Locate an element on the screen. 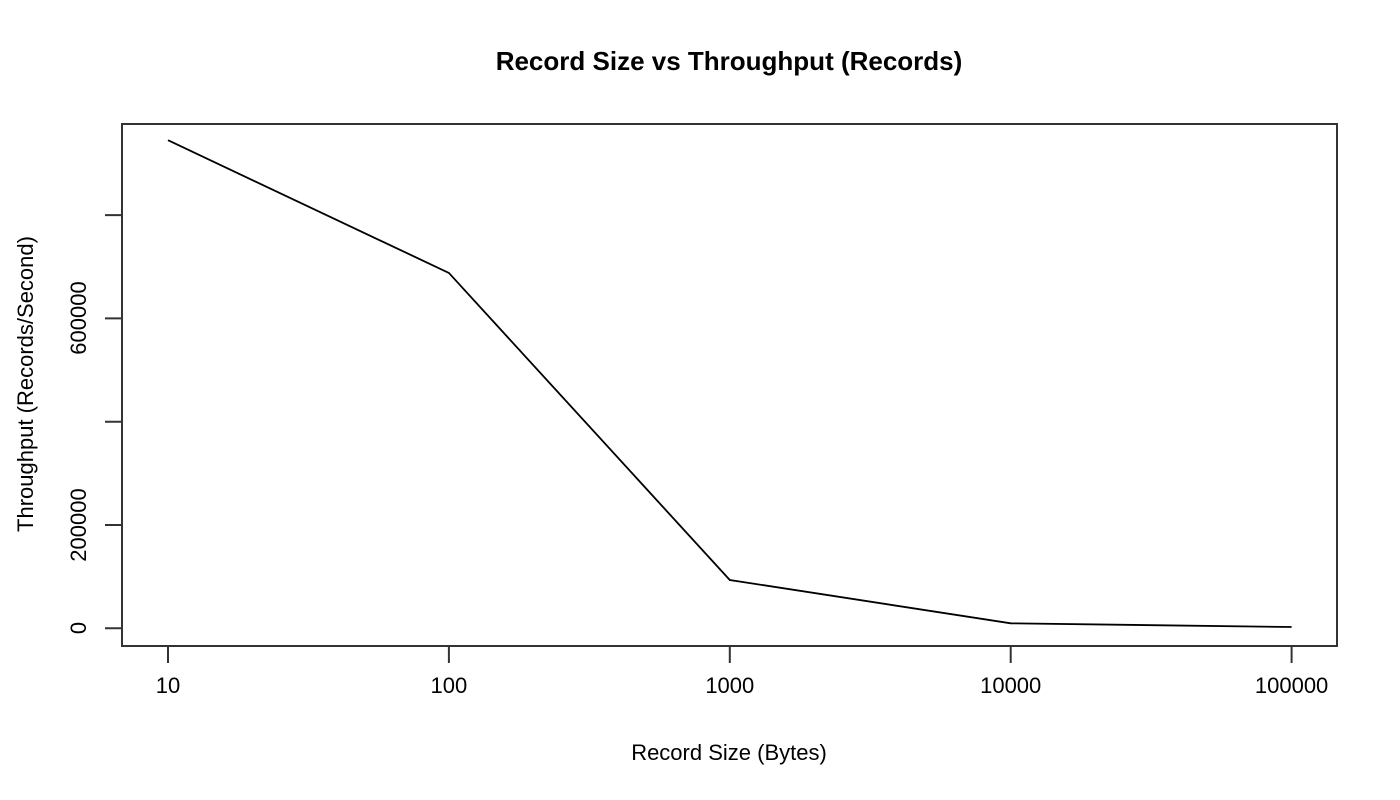 The image size is (1400, 800). x-tick-label: 10000 is located at coordinates (1011, 685).